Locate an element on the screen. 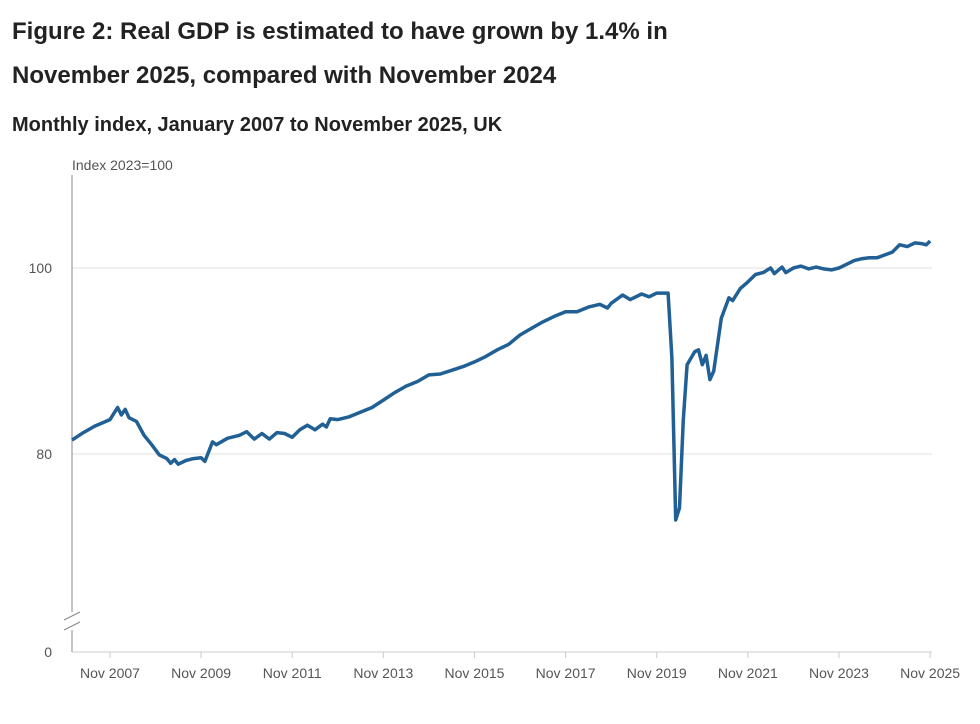 The height and width of the screenshot is (724, 980). x-tick-label: Nov 2023 is located at coordinates (839, 673).